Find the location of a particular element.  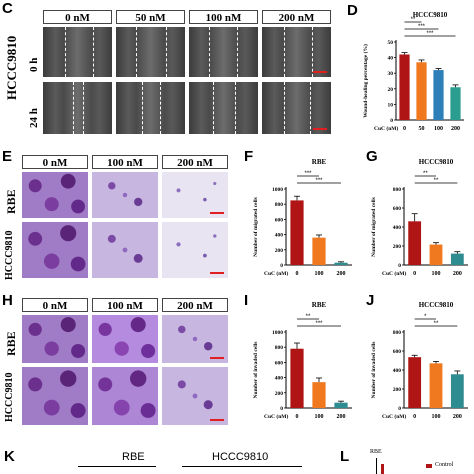

migration-col-header-1: 100 nM is located at coordinates (125, 162).